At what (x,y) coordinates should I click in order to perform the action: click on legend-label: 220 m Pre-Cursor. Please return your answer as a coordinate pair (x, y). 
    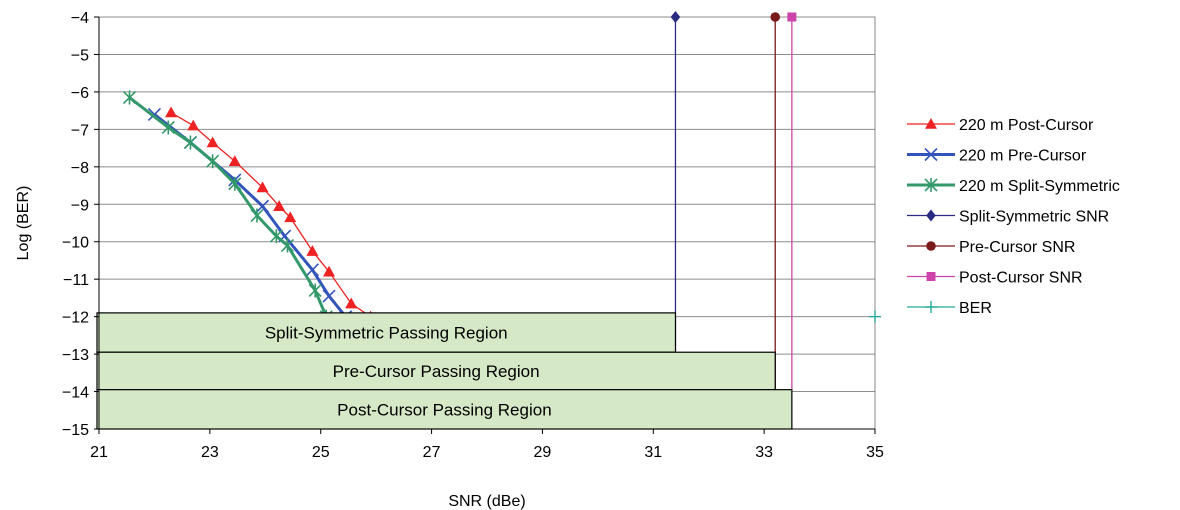
    Looking at the image, I should click on (1023, 156).